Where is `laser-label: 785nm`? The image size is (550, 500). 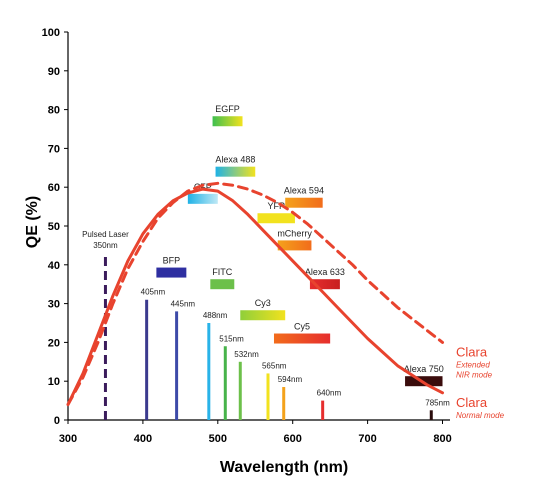 laser-label: 785nm is located at coordinates (437, 402).